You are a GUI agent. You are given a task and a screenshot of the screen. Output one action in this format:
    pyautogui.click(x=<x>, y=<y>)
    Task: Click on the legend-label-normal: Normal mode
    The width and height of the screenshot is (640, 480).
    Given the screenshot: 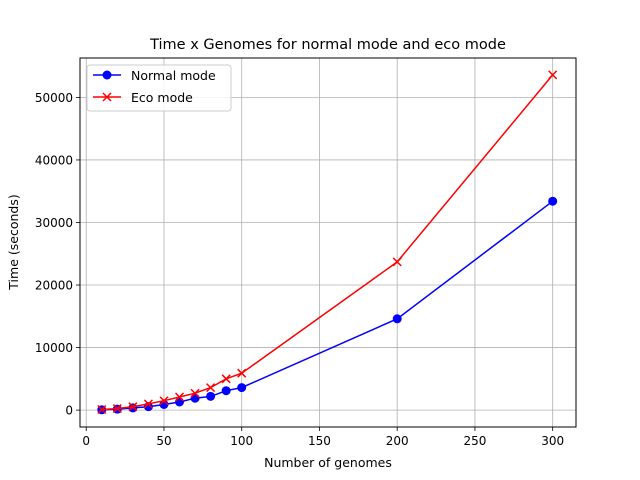 What is the action you would take?
    pyautogui.click(x=173, y=75)
    